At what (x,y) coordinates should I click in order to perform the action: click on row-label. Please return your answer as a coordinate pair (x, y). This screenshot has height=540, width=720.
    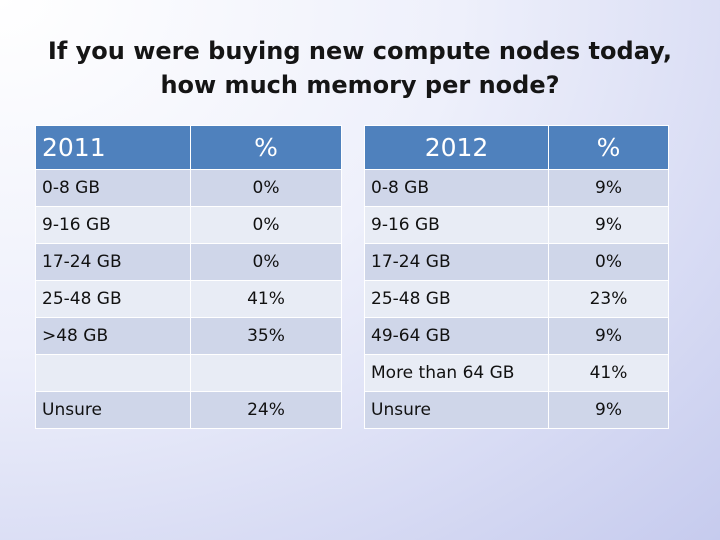
    Looking at the image, I should click on (113, 373).